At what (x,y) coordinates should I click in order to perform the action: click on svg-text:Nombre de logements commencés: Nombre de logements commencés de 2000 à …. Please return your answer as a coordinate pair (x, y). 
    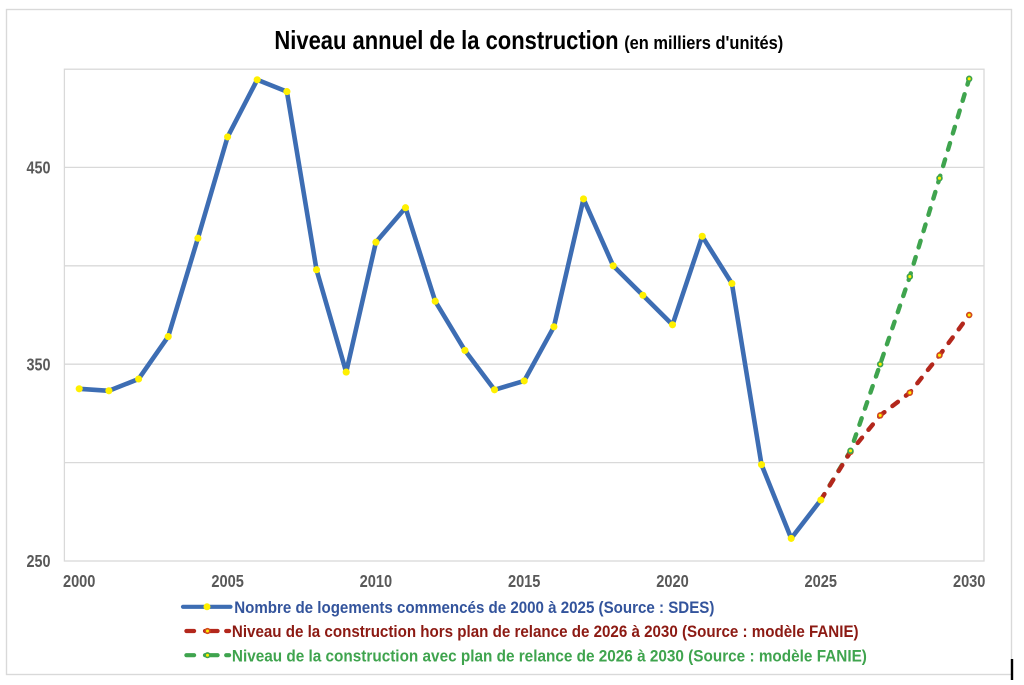
    Looking at the image, I should click on (474, 607).